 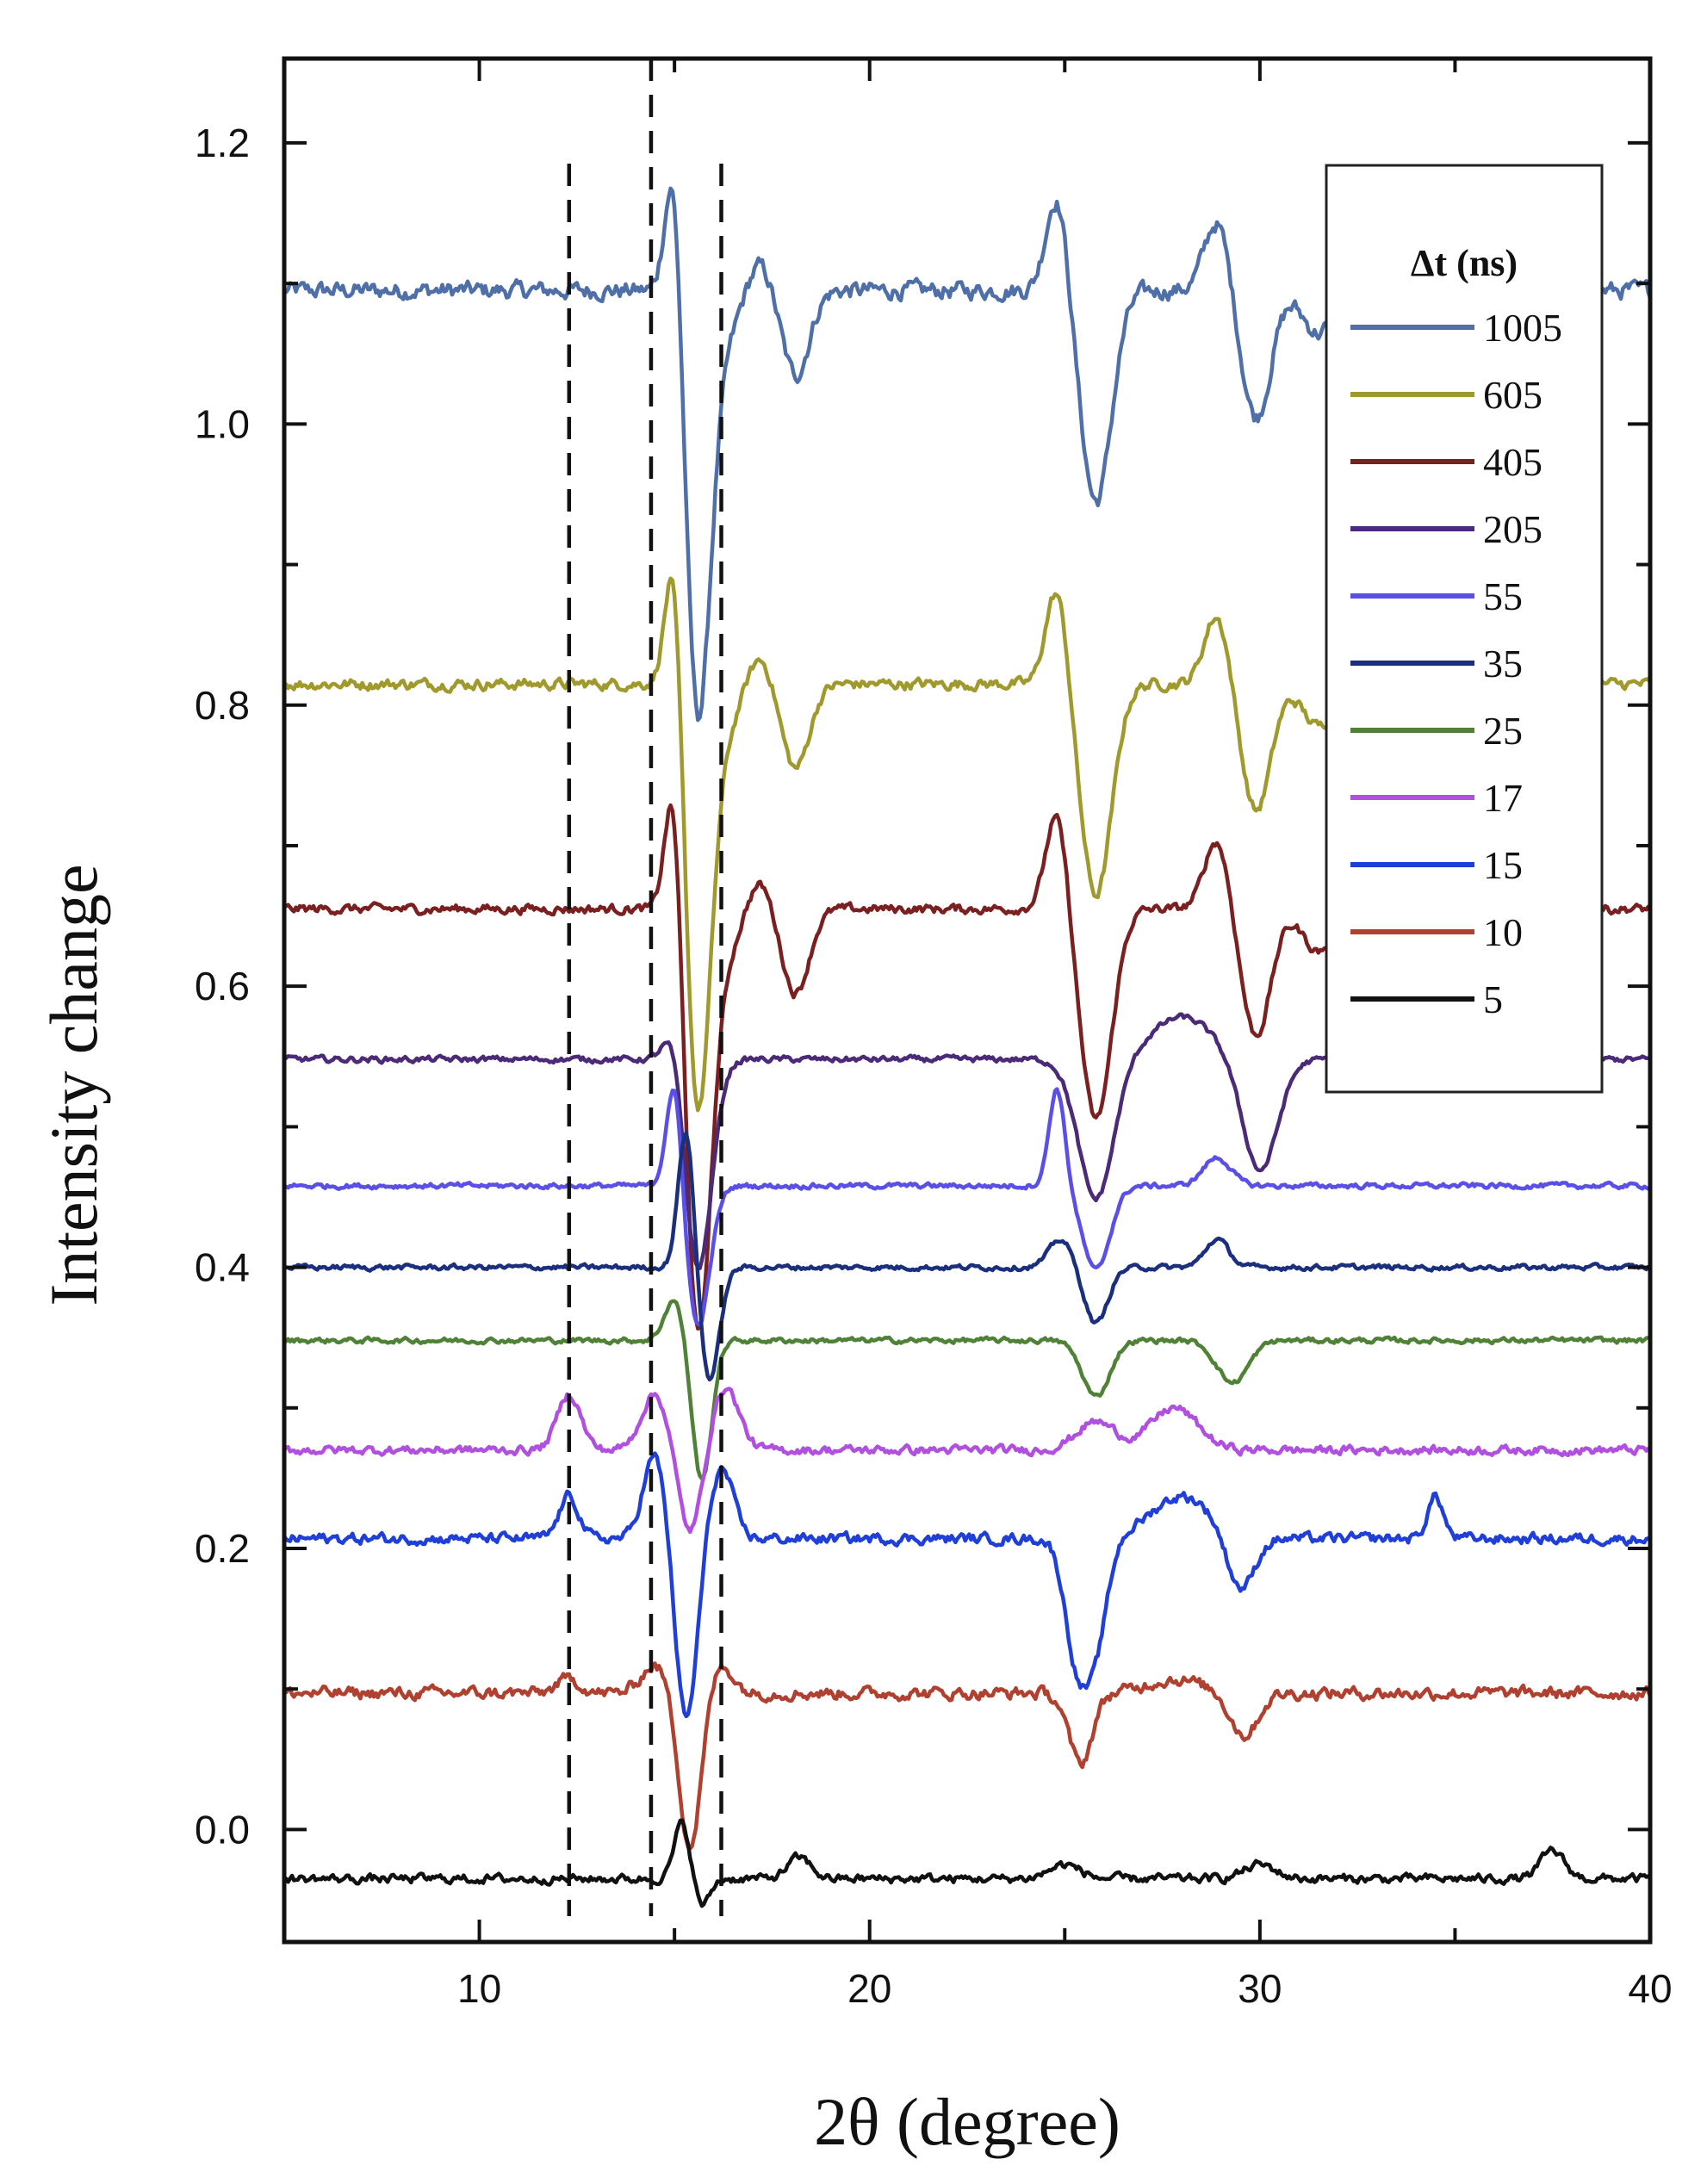 What do you see at coordinates (1513, 529) in the screenshot?
I see `legend-label-205: 205` at bounding box center [1513, 529].